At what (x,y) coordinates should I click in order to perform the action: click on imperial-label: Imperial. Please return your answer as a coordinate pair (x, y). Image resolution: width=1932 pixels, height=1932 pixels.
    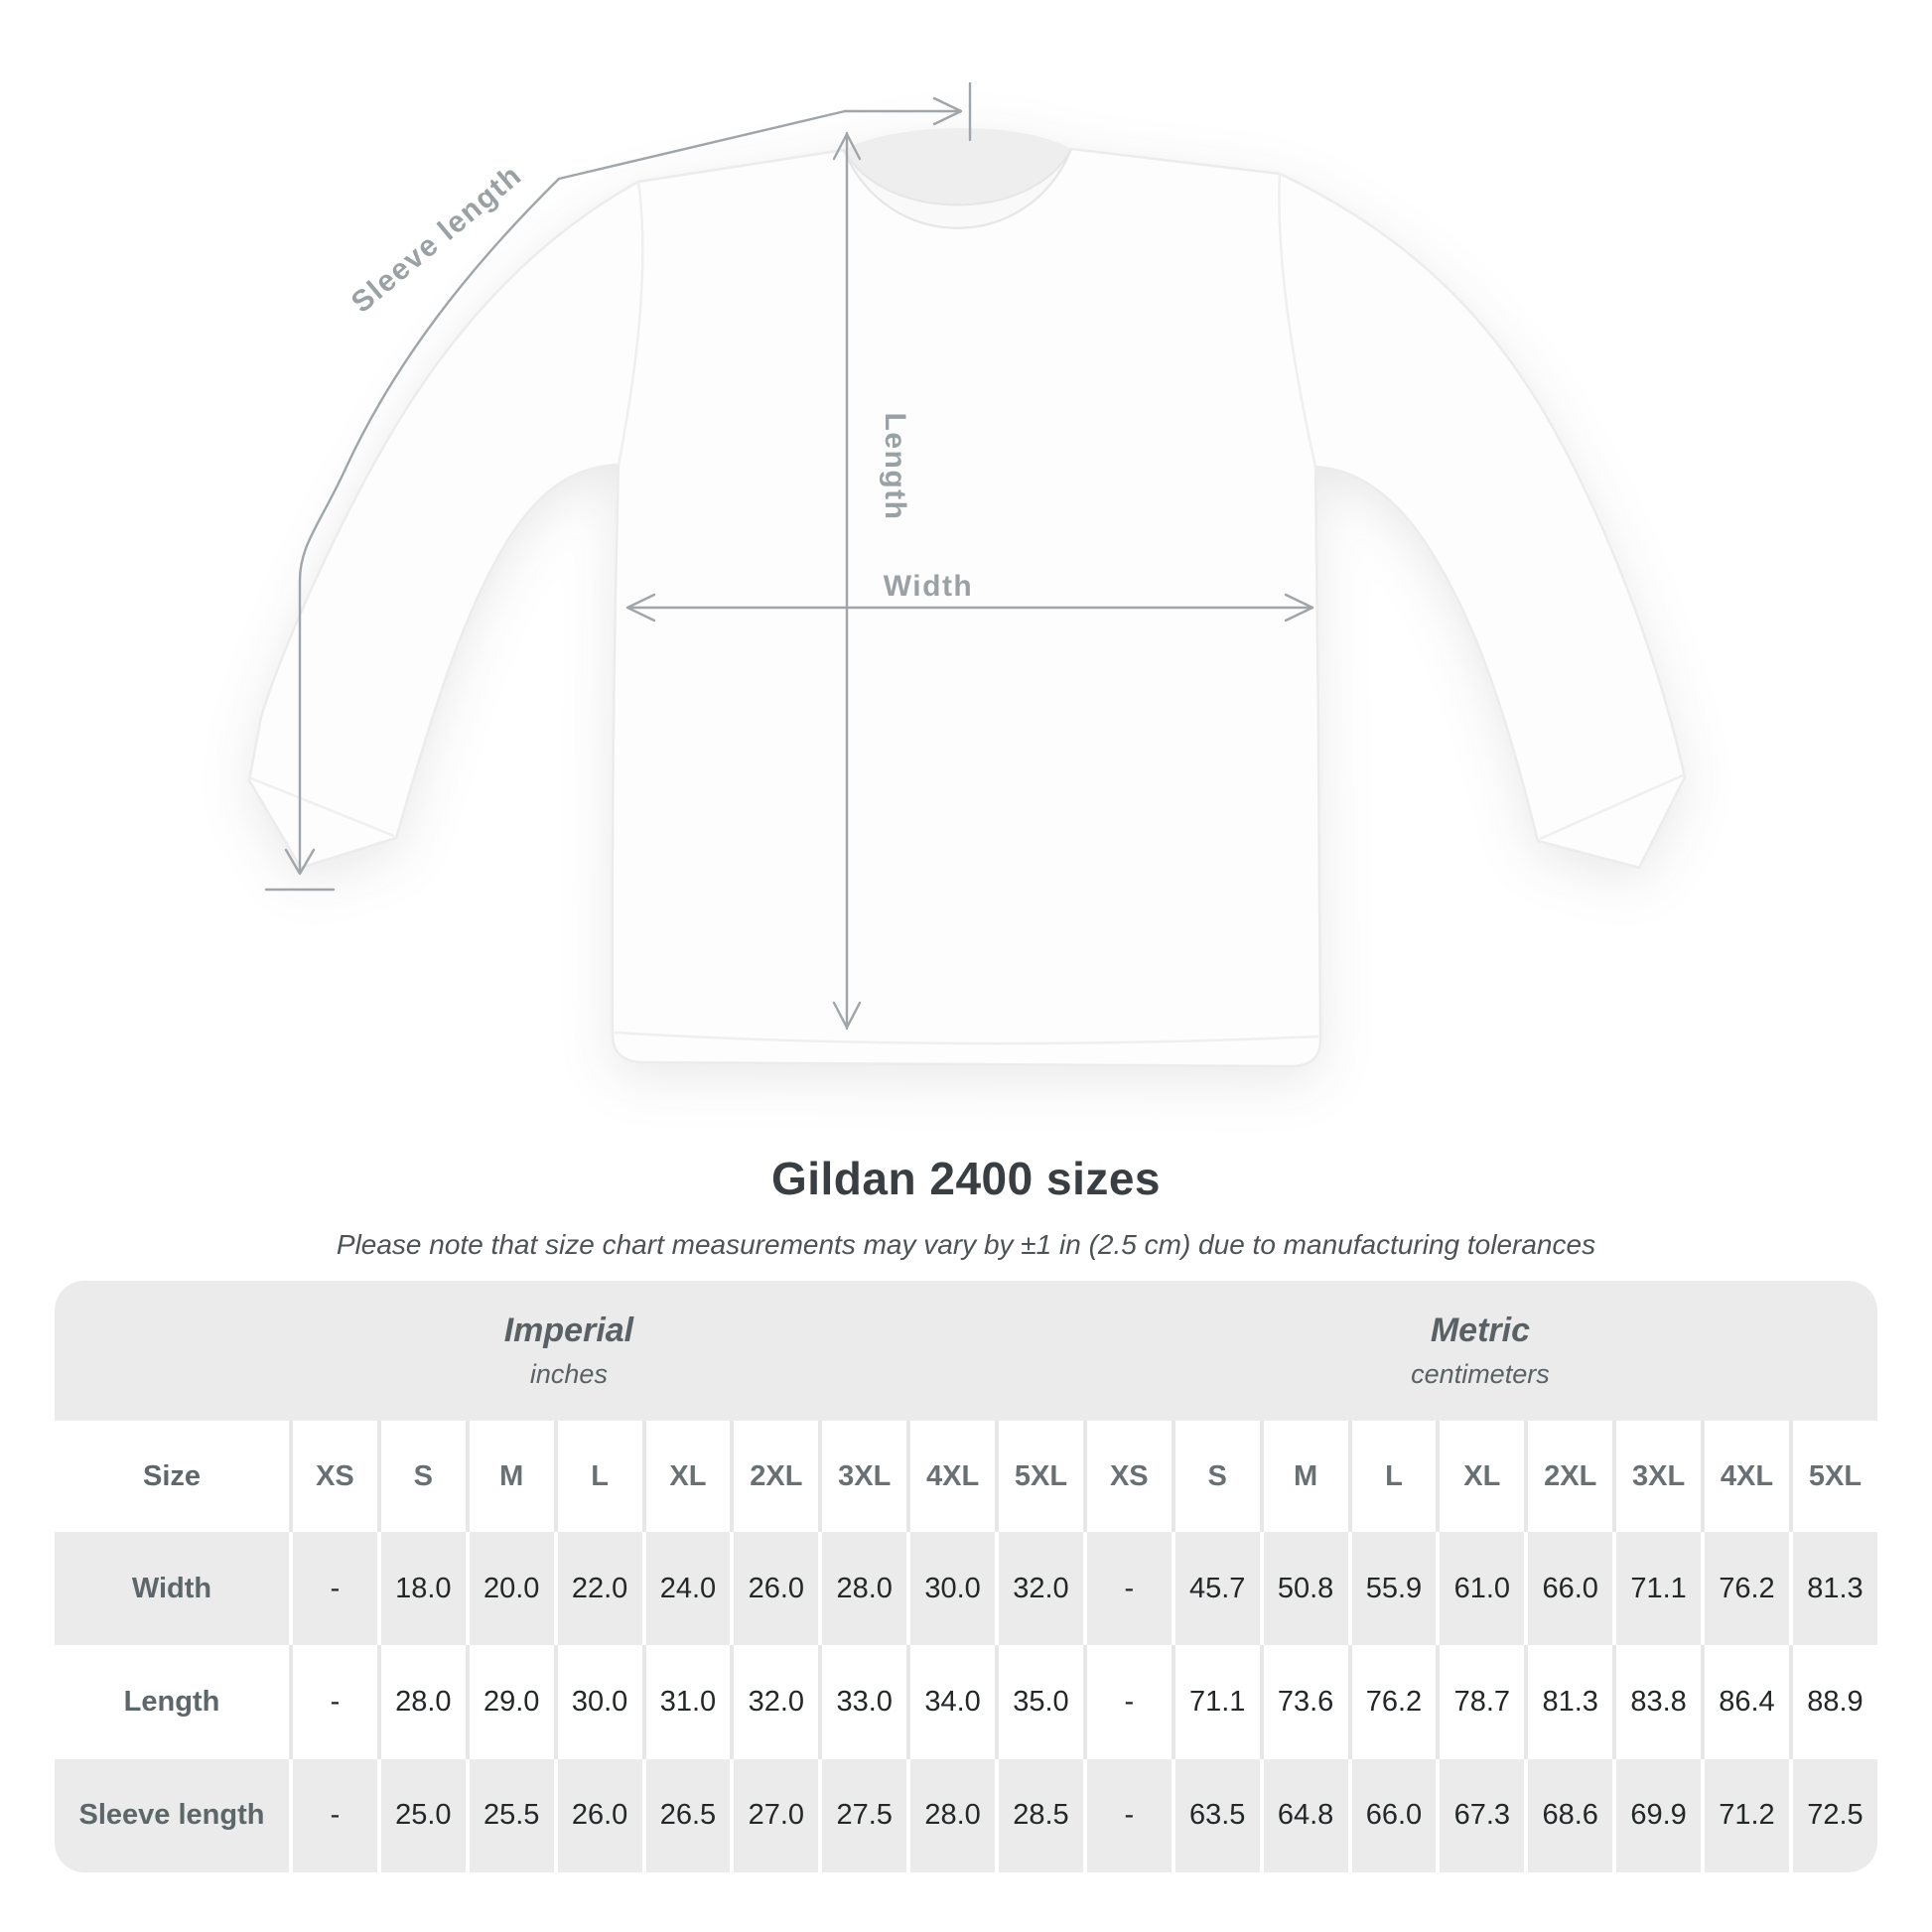
    Looking at the image, I should click on (569, 1330).